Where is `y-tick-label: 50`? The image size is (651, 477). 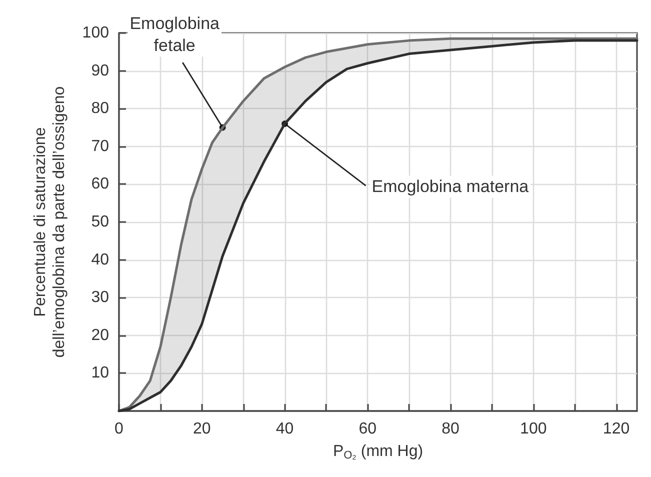 y-tick-label: 50 is located at coordinates (100, 222).